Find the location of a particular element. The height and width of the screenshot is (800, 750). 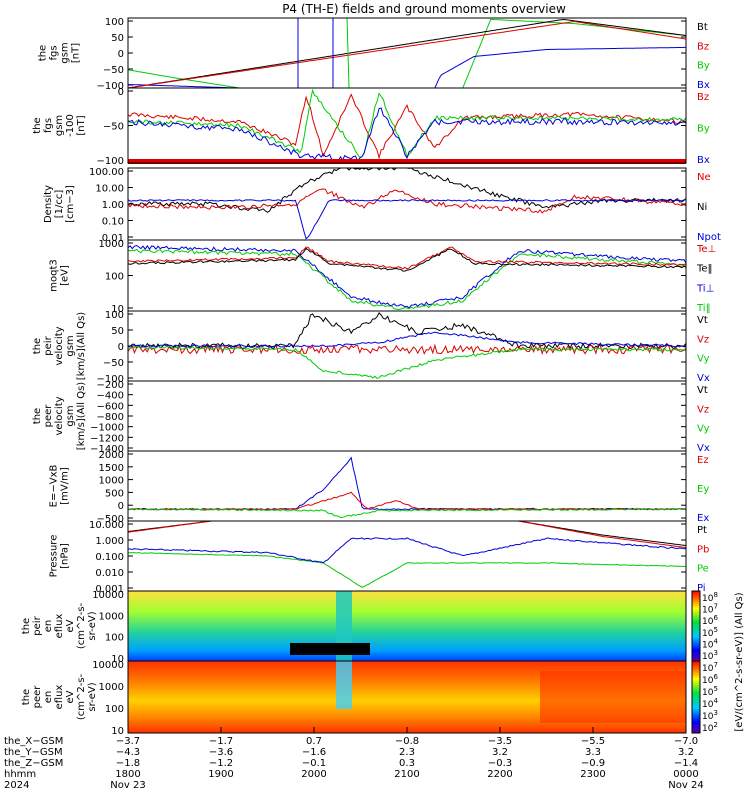

trace-ne is located at coordinates (407, 201).